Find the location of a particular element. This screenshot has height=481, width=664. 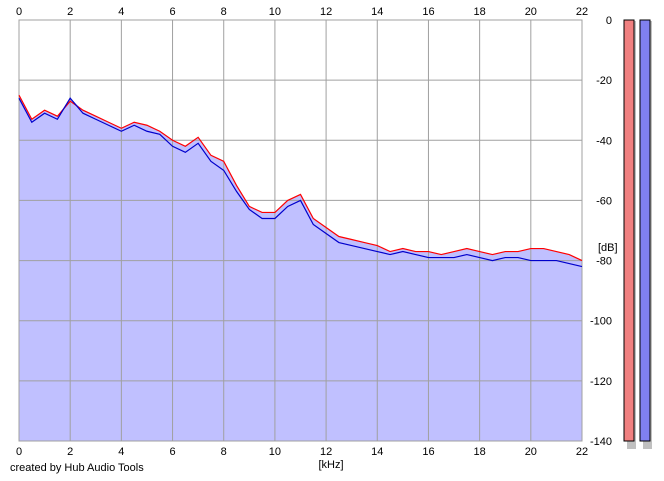

y-tick-label: -100 is located at coordinates (601, 322).